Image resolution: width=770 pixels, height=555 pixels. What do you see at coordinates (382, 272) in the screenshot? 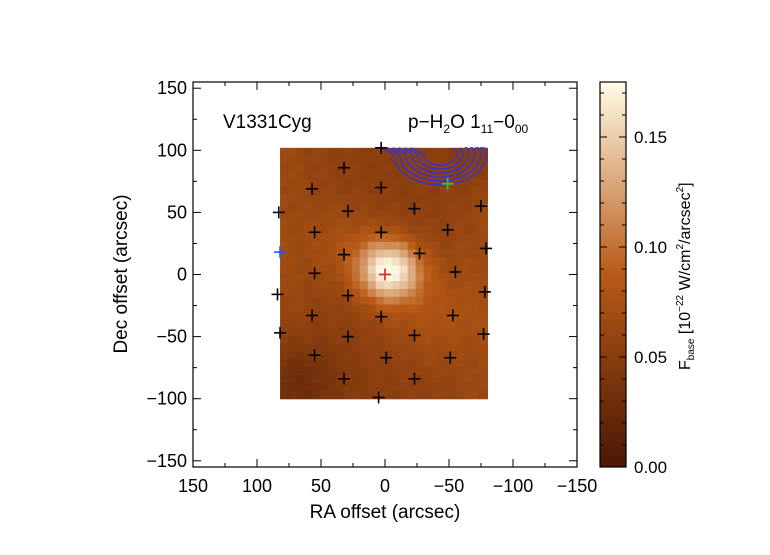
I see `spaxel-markers` at bounding box center [382, 272].